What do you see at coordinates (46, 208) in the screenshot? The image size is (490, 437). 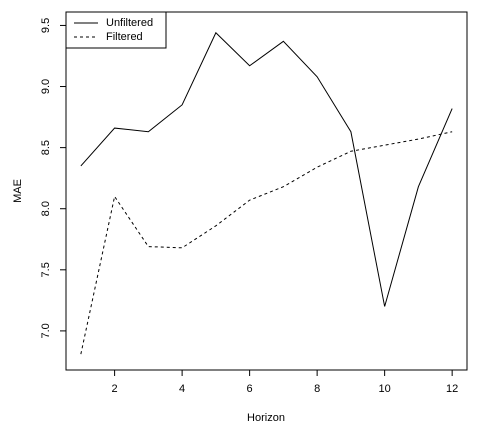 I see `y-tick-label: 8.0` at bounding box center [46, 208].